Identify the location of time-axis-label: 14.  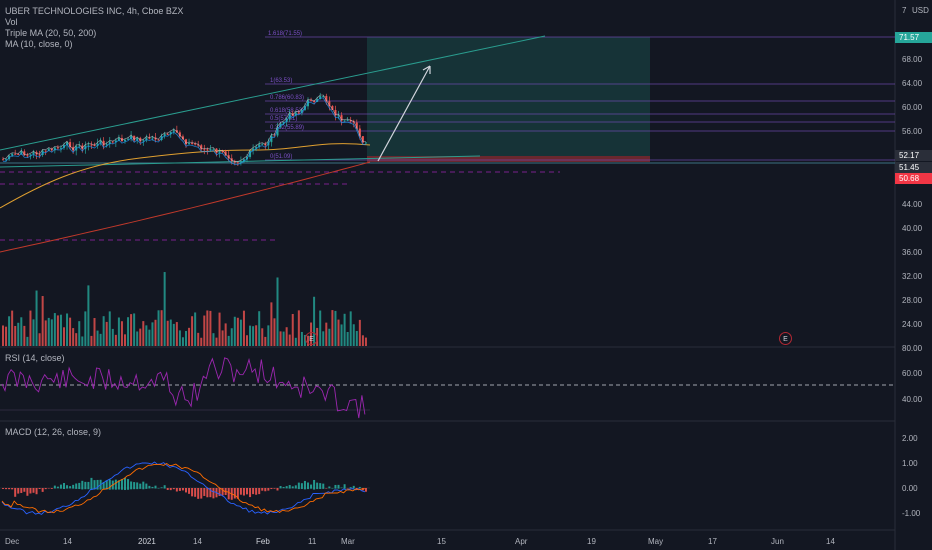
(197, 541).